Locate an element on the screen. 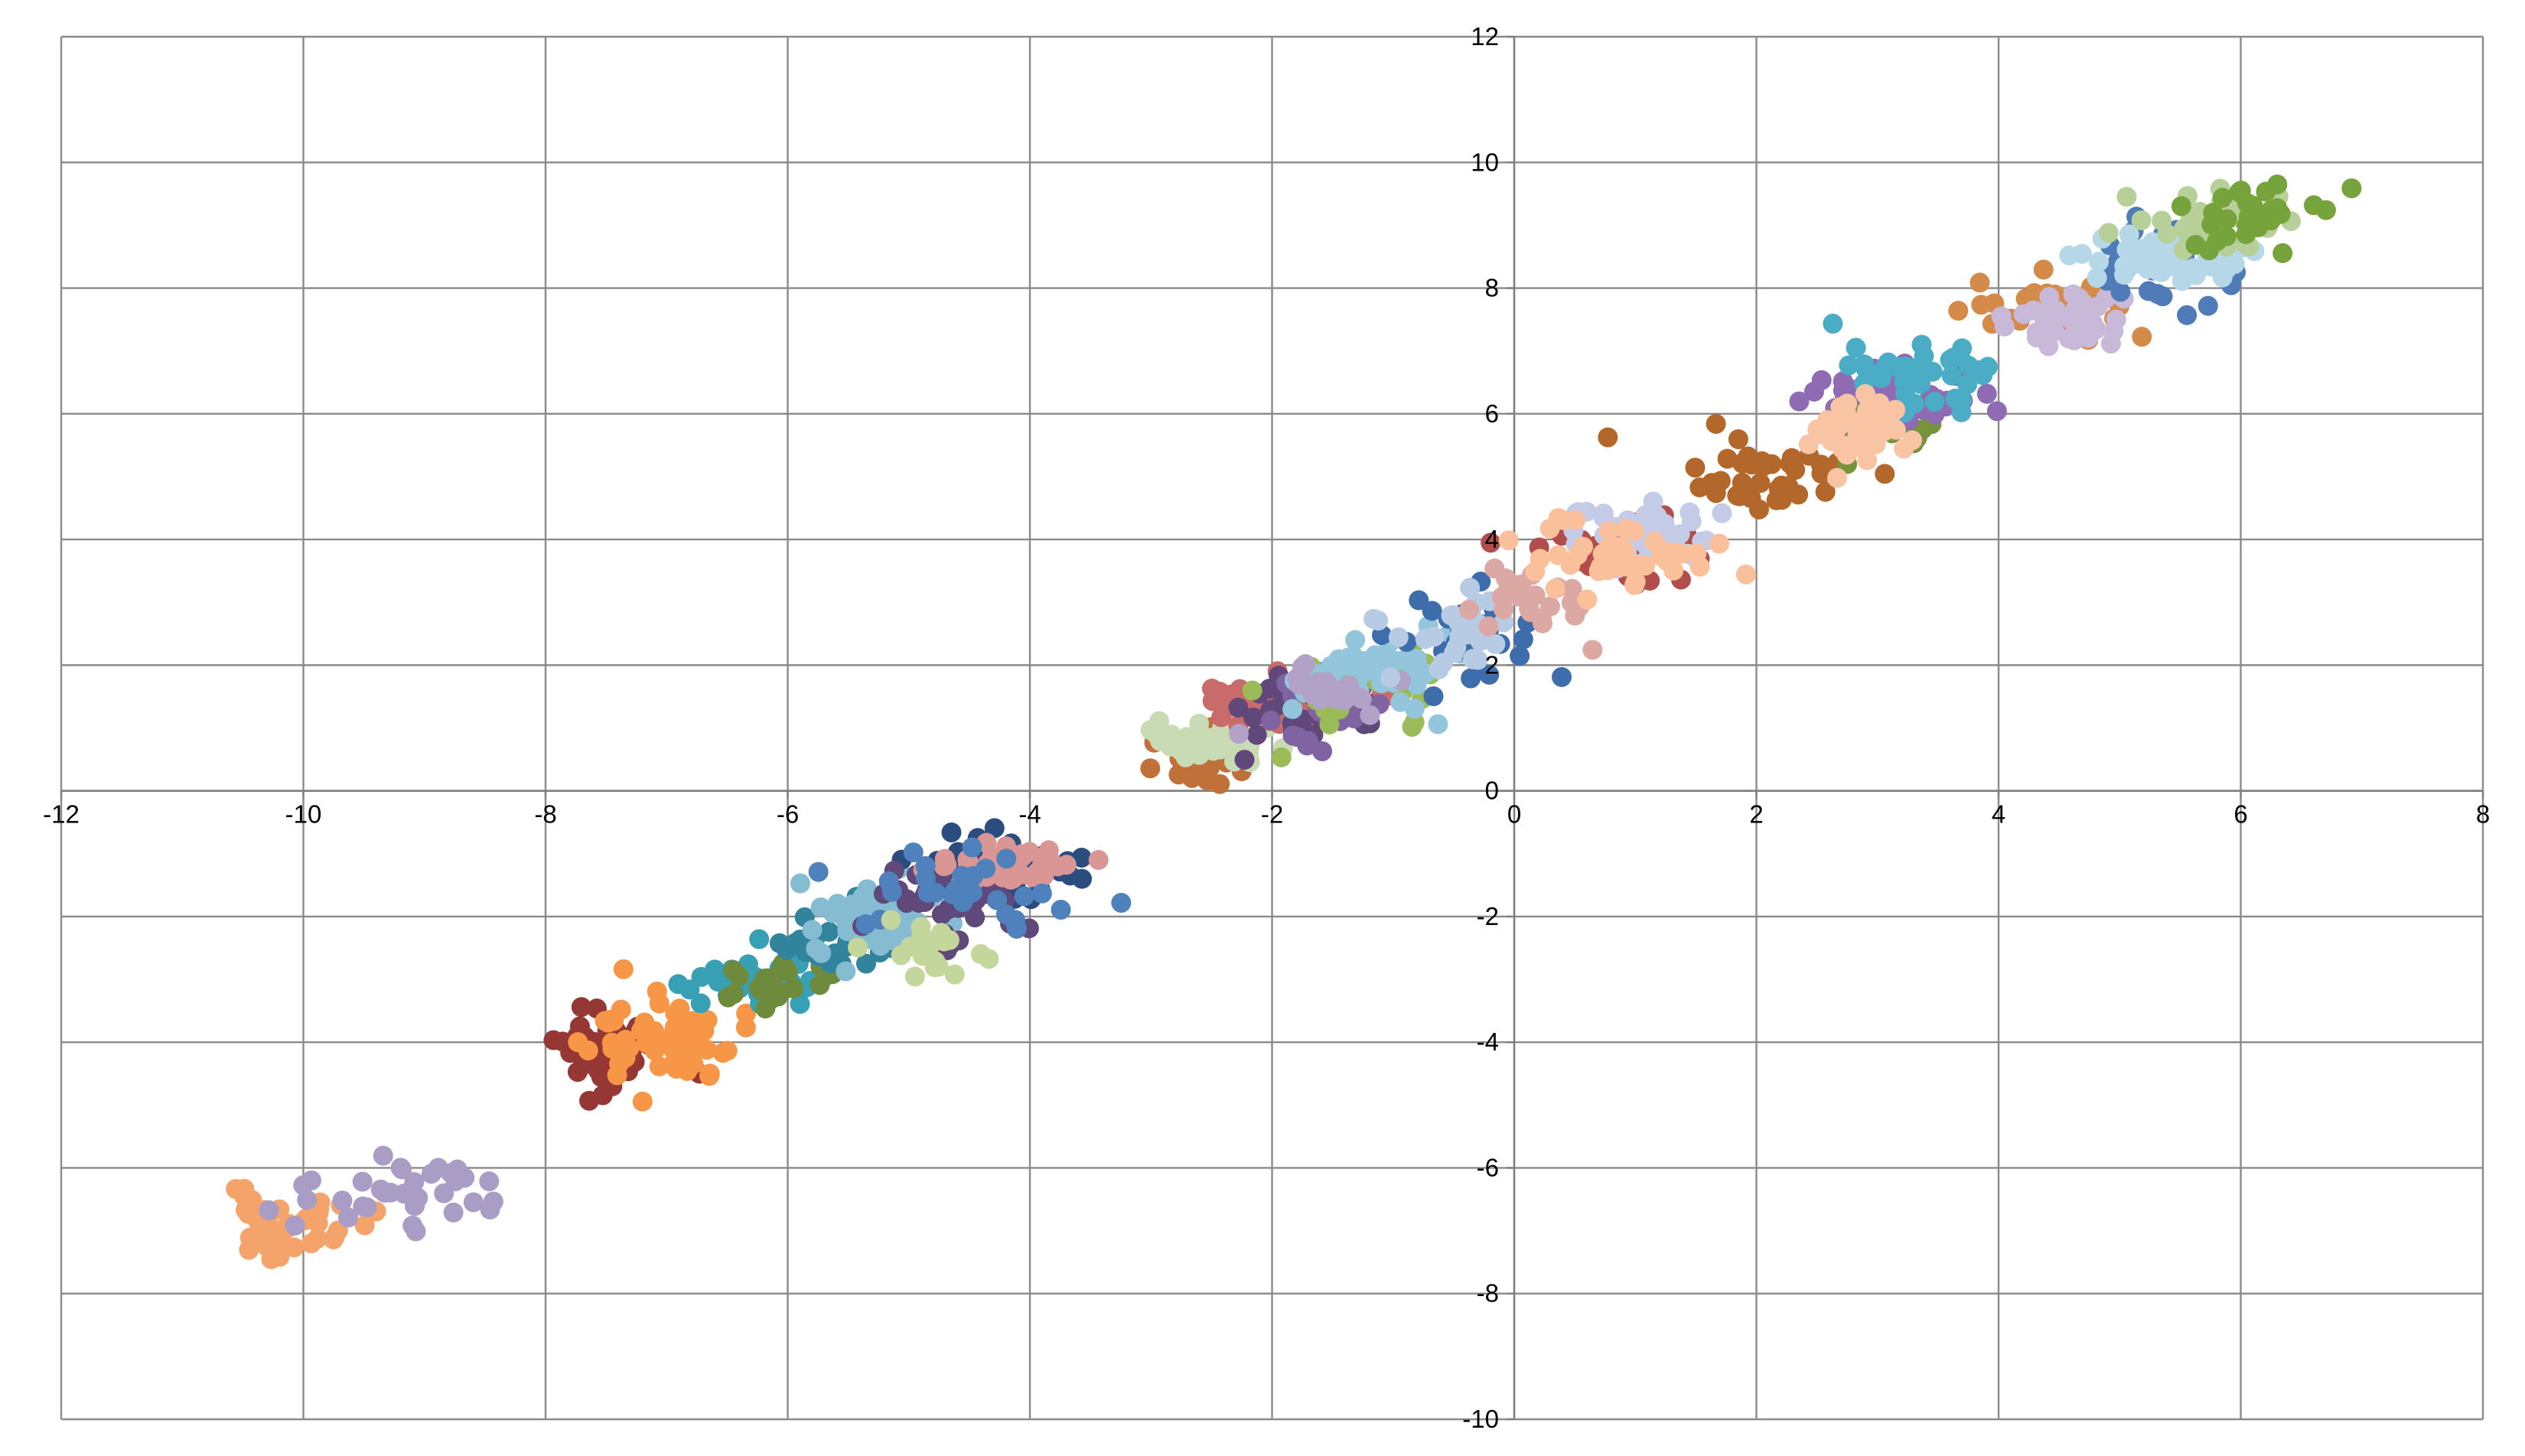  y-tick-label: 12 is located at coordinates (1485, 36).